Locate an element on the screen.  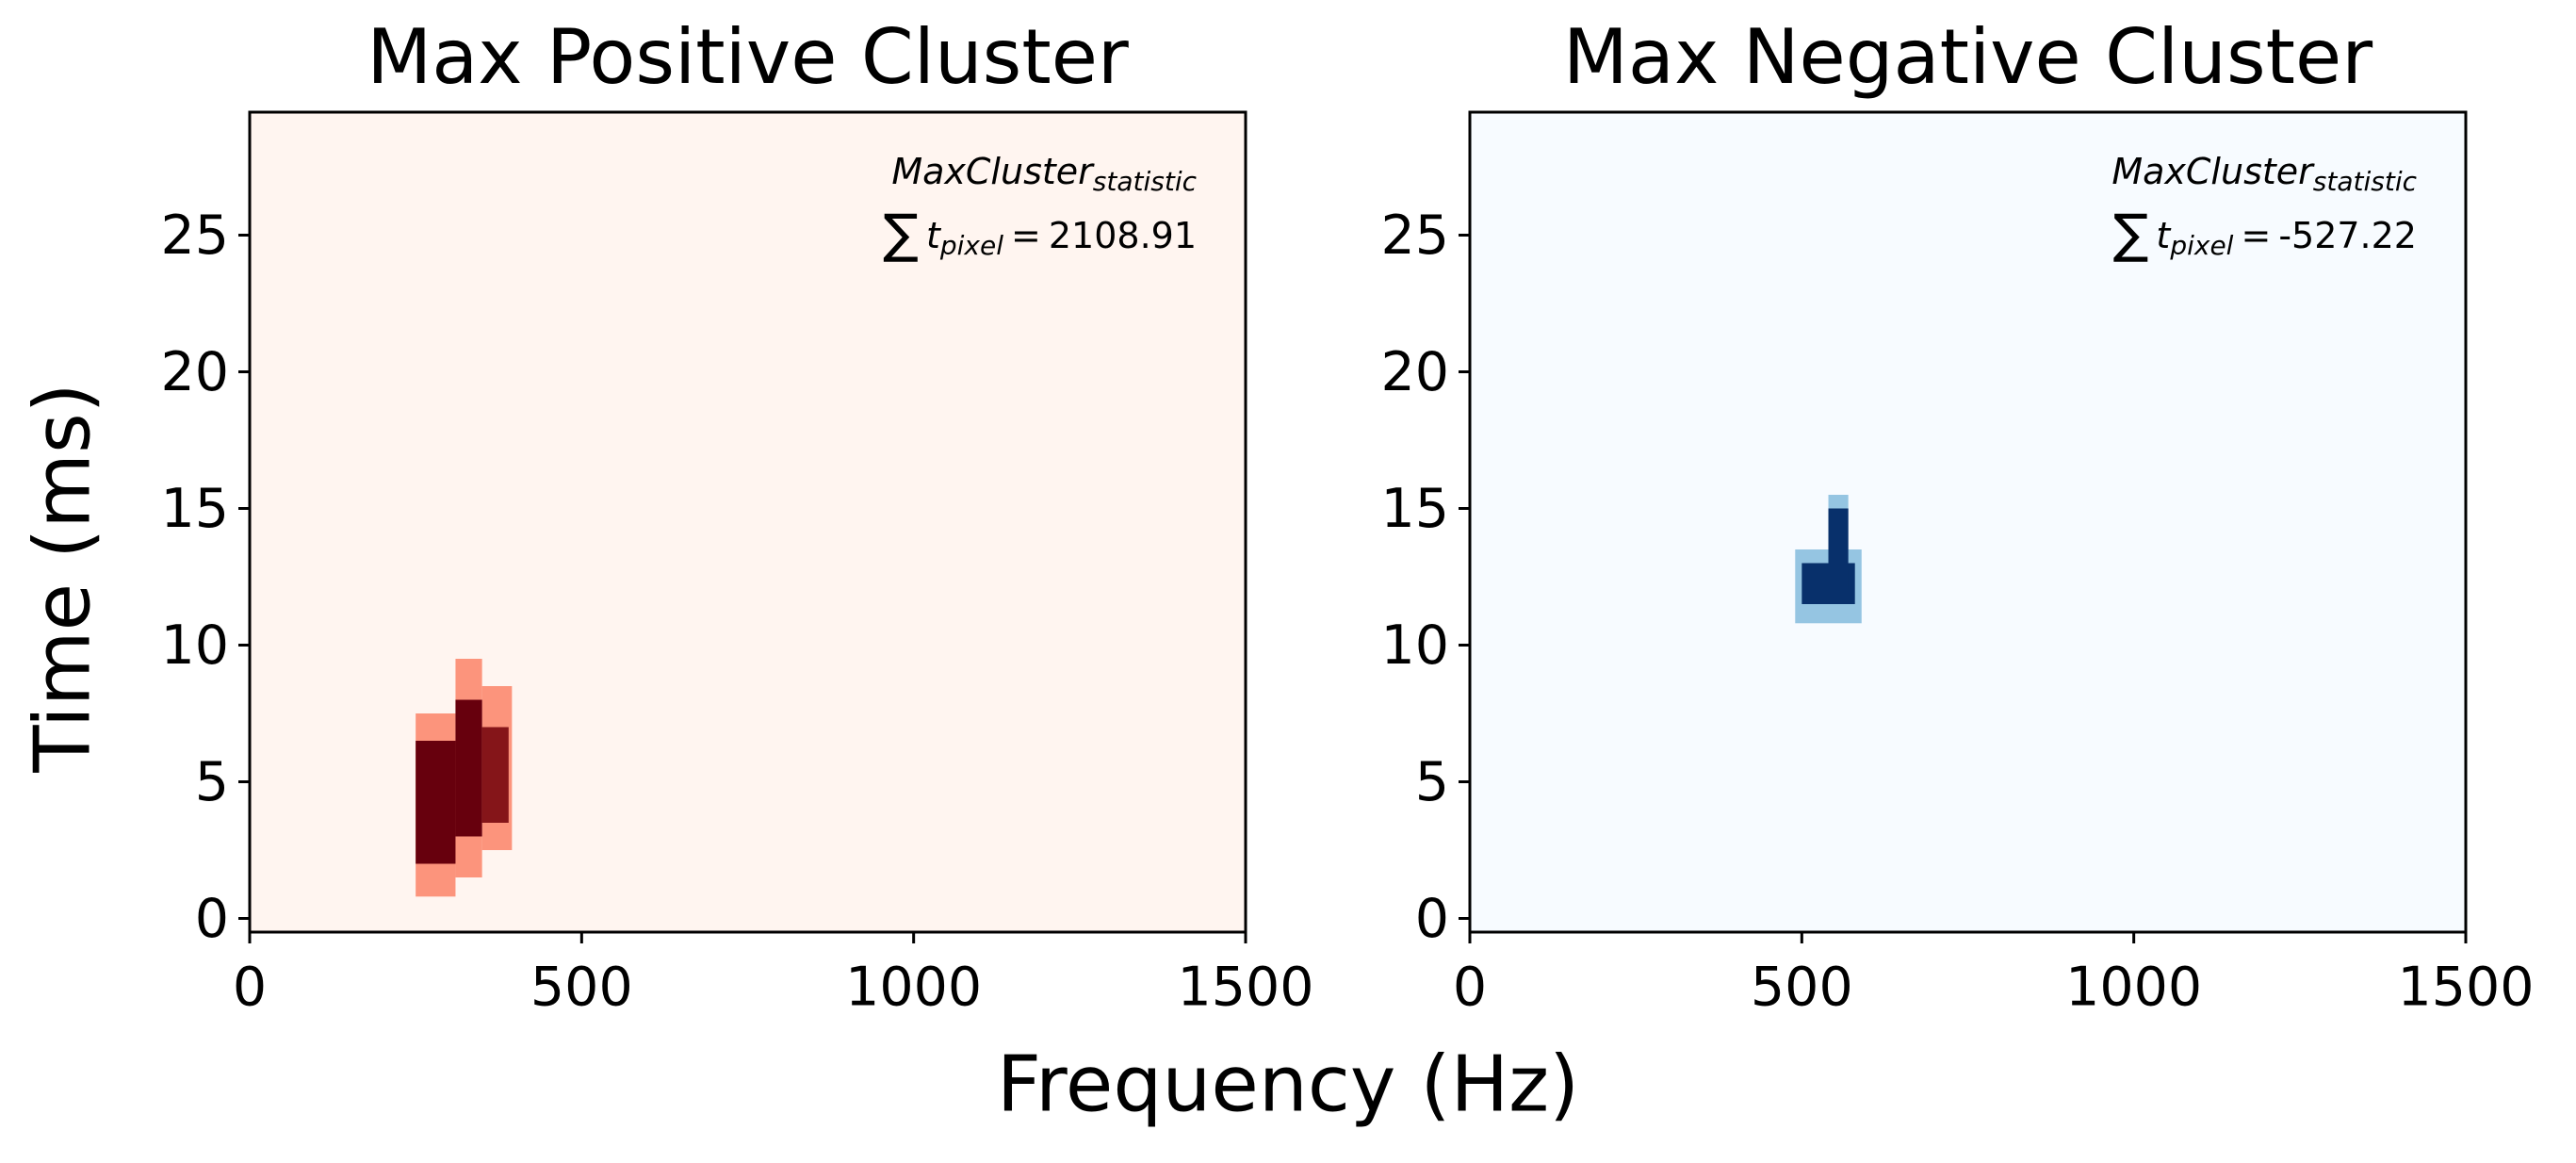
x-axis-label: Frequency (Hz) is located at coordinates (1288, 1084).